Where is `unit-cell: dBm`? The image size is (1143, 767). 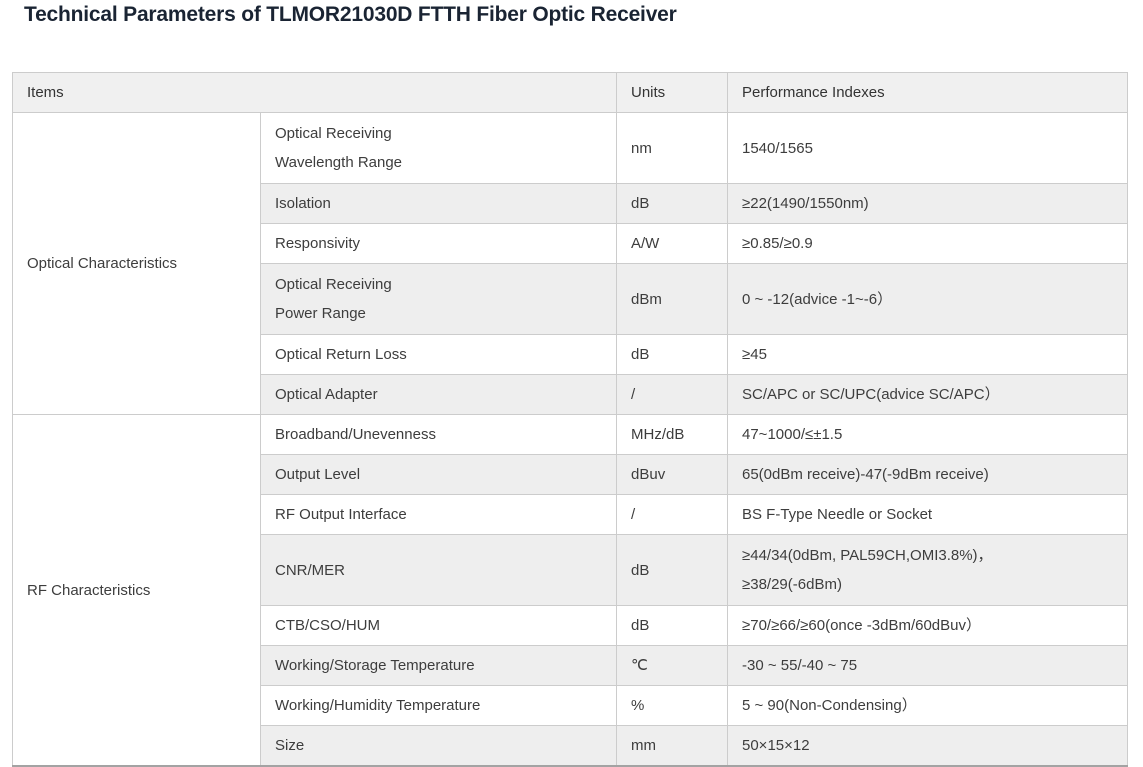 unit-cell: dBm is located at coordinates (672, 299).